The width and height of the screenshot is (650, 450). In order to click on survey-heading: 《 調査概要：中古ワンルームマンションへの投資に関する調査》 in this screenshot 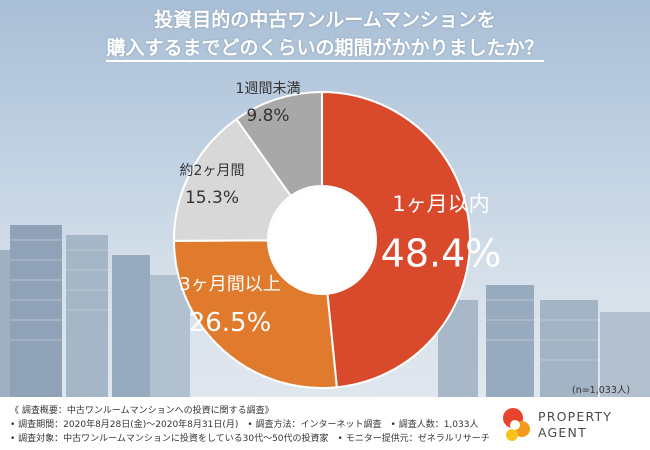, I will do `click(142, 411)`.